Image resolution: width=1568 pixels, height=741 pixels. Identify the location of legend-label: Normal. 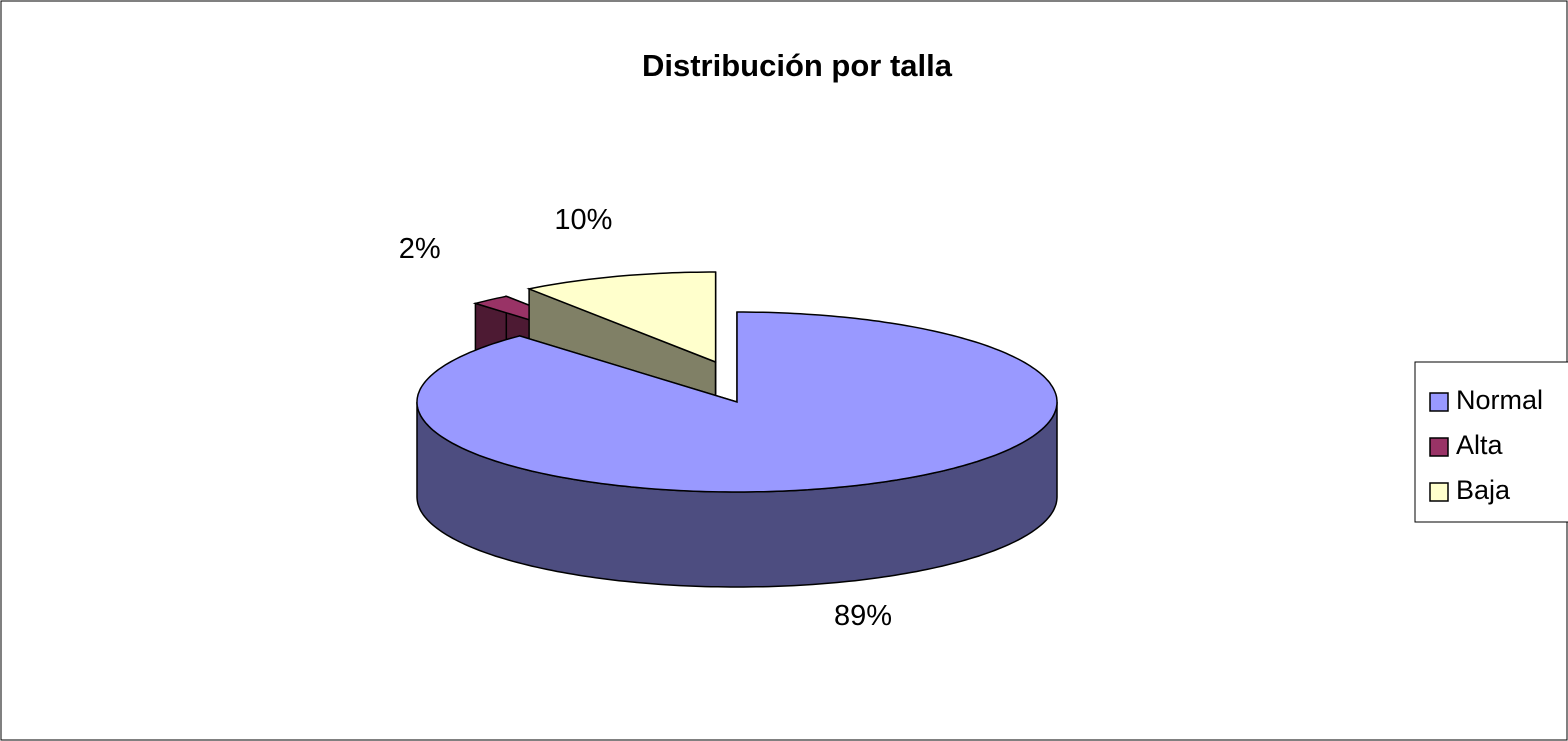
(1499, 400).